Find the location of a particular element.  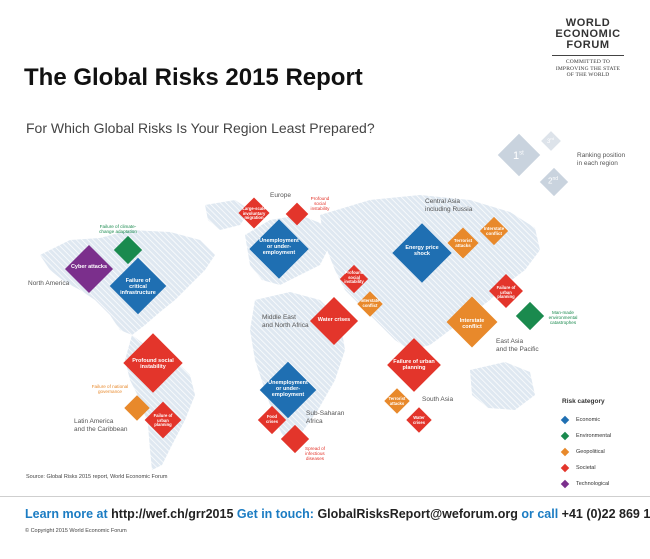

diamond-na-cyber-attacks is located at coordinates (89, 269).